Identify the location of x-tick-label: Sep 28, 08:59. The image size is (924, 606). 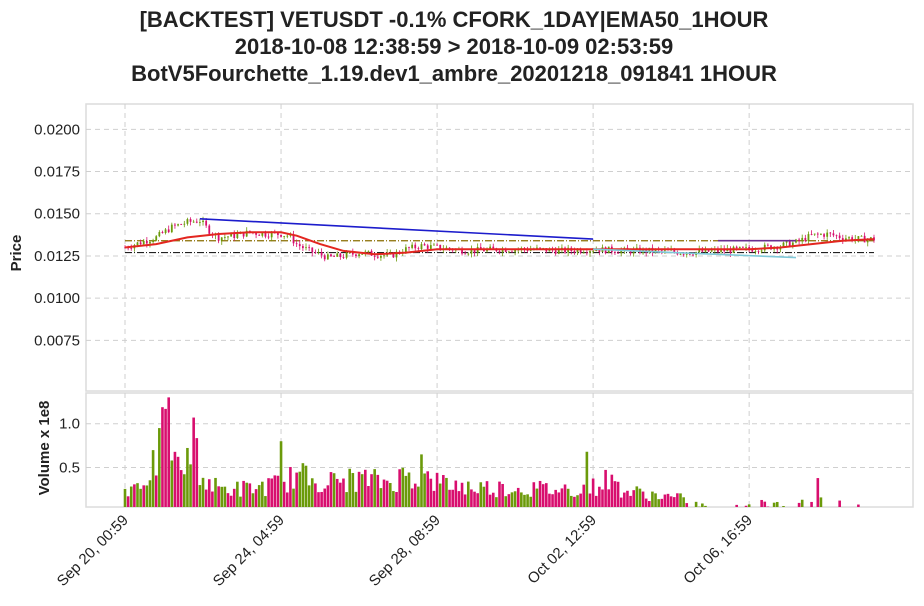
(405, 551).